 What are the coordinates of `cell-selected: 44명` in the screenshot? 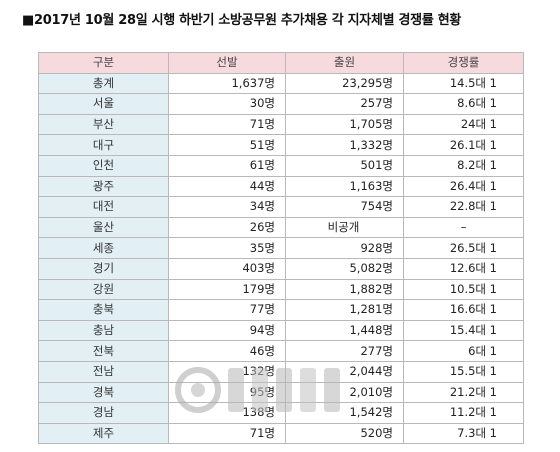 It's located at (227, 186).